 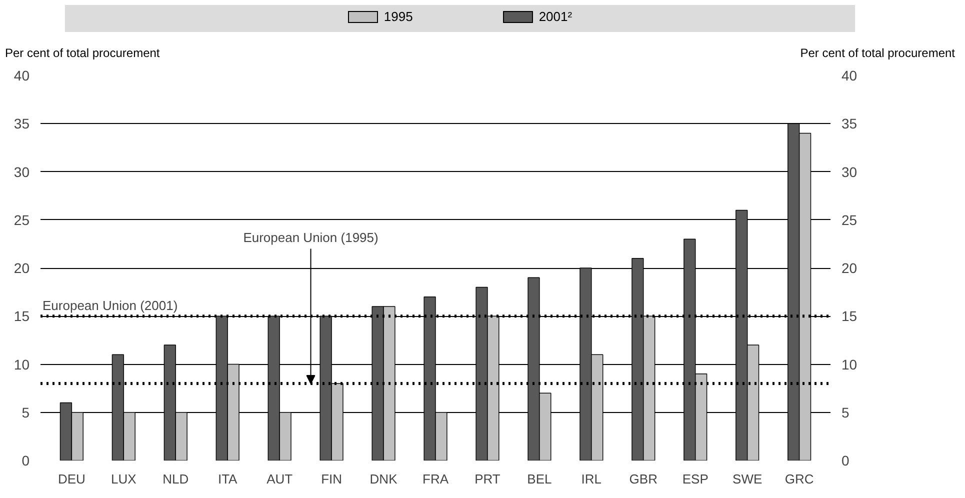 What do you see at coordinates (487, 479) in the screenshot?
I see `x-tick-label: PRT` at bounding box center [487, 479].